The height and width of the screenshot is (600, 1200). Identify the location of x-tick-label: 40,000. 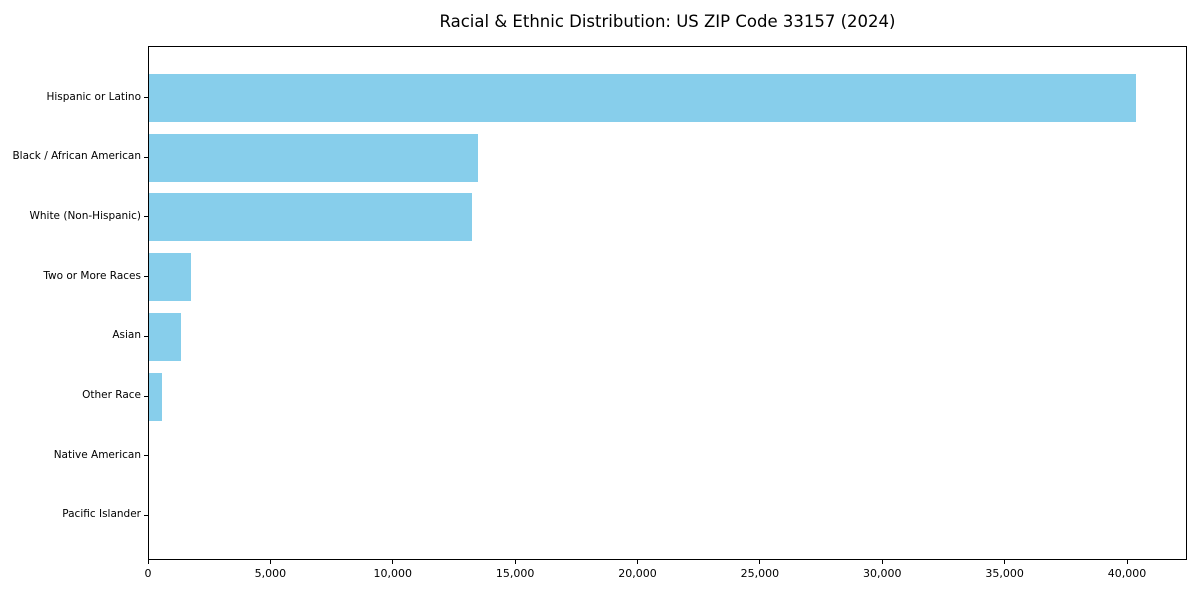
(1127, 573).